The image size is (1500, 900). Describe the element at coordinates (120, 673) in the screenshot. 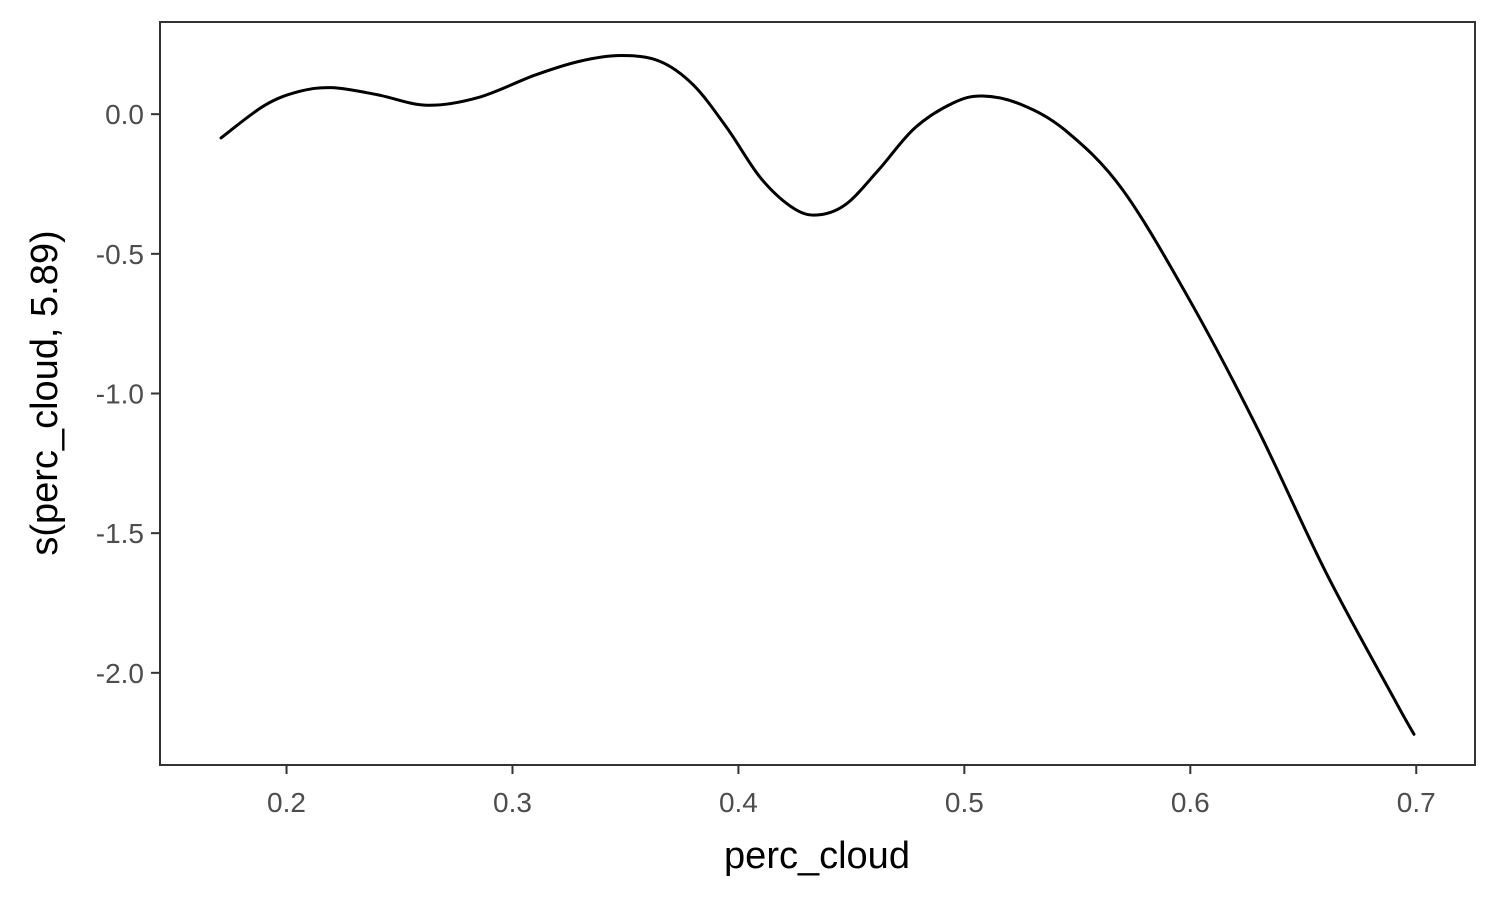

I see `y-tick-label: -2.0` at that location.